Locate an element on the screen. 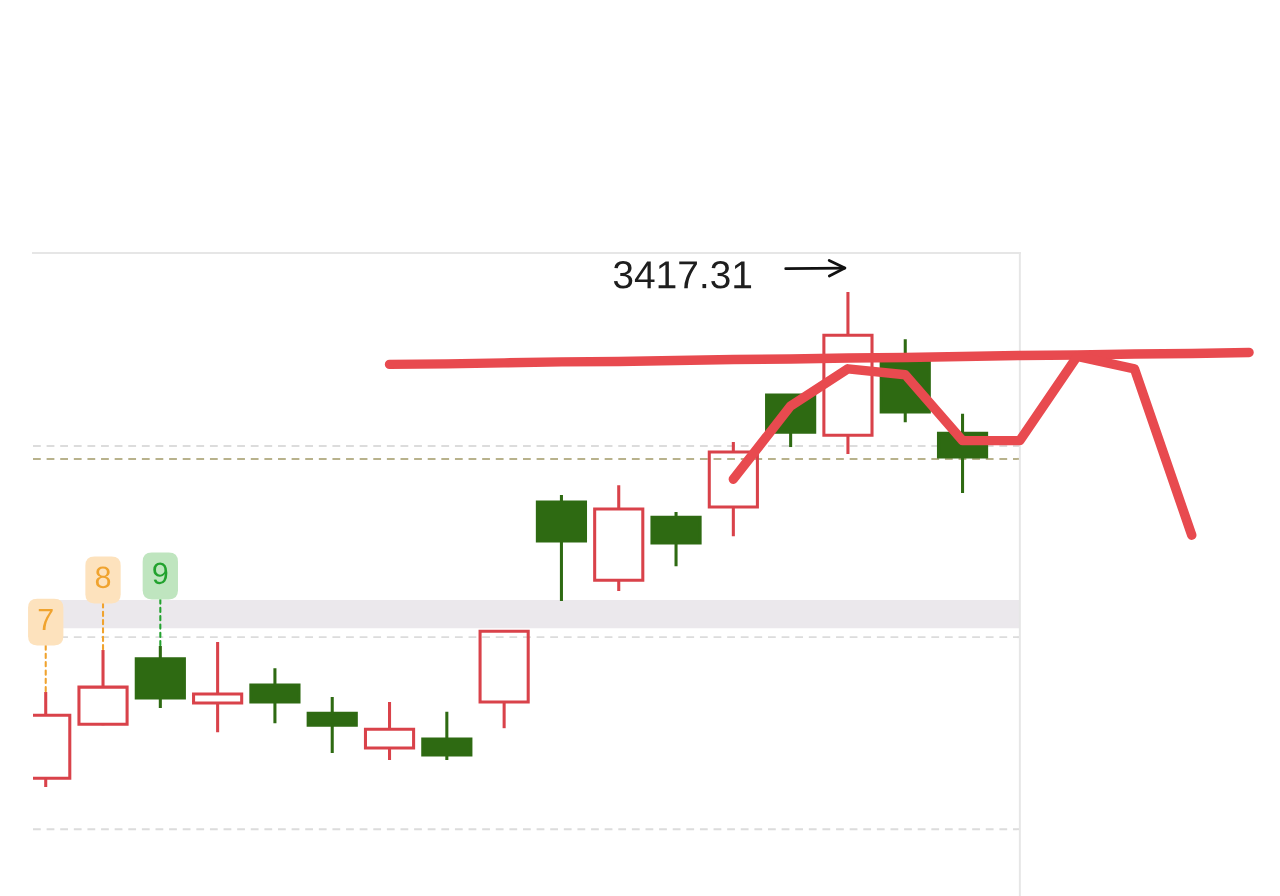 The width and height of the screenshot is (1280, 896). annotation: 7 is located at coordinates (45, 619).